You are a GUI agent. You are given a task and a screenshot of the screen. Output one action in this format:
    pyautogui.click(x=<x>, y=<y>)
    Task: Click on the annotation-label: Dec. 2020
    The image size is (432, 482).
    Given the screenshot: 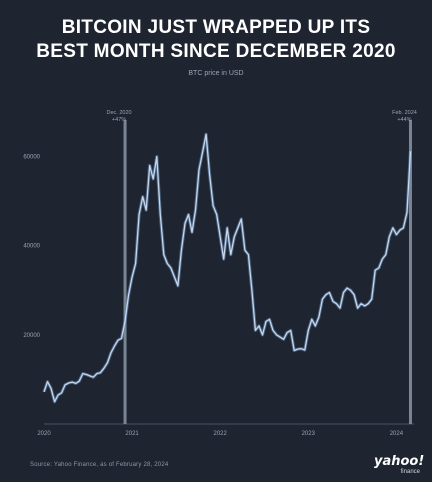 What is the action you would take?
    pyautogui.click(x=119, y=113)
    